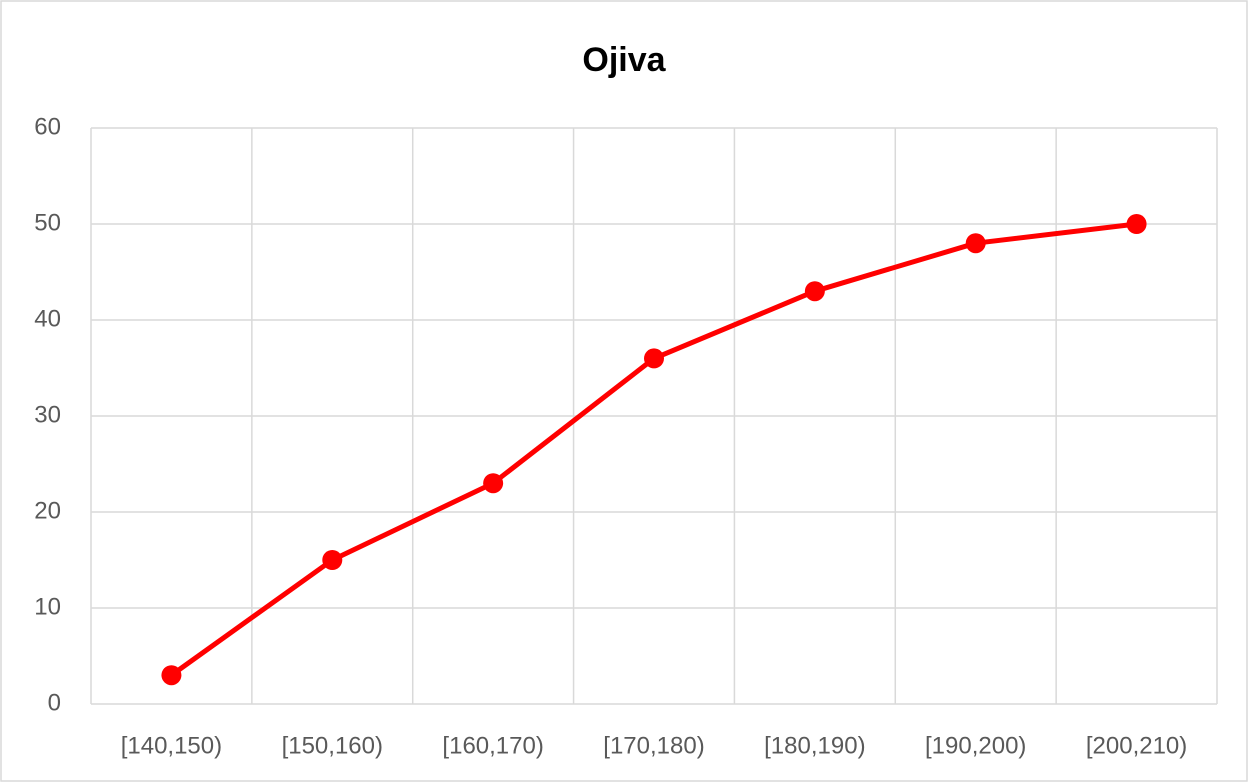 This screenshot has height=782, width=1248. Describe the element at coordinates (47, 510) in the screenshot. I see `y-tick-label: 20` at that location.